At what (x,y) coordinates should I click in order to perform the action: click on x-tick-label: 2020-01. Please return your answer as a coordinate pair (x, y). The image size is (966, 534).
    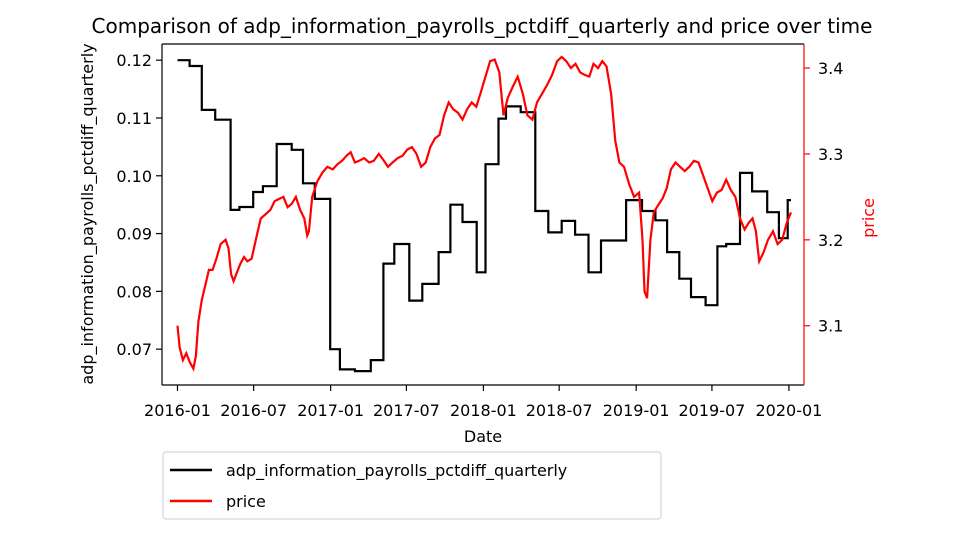
    Looking at the image, I should click on (789, 410).